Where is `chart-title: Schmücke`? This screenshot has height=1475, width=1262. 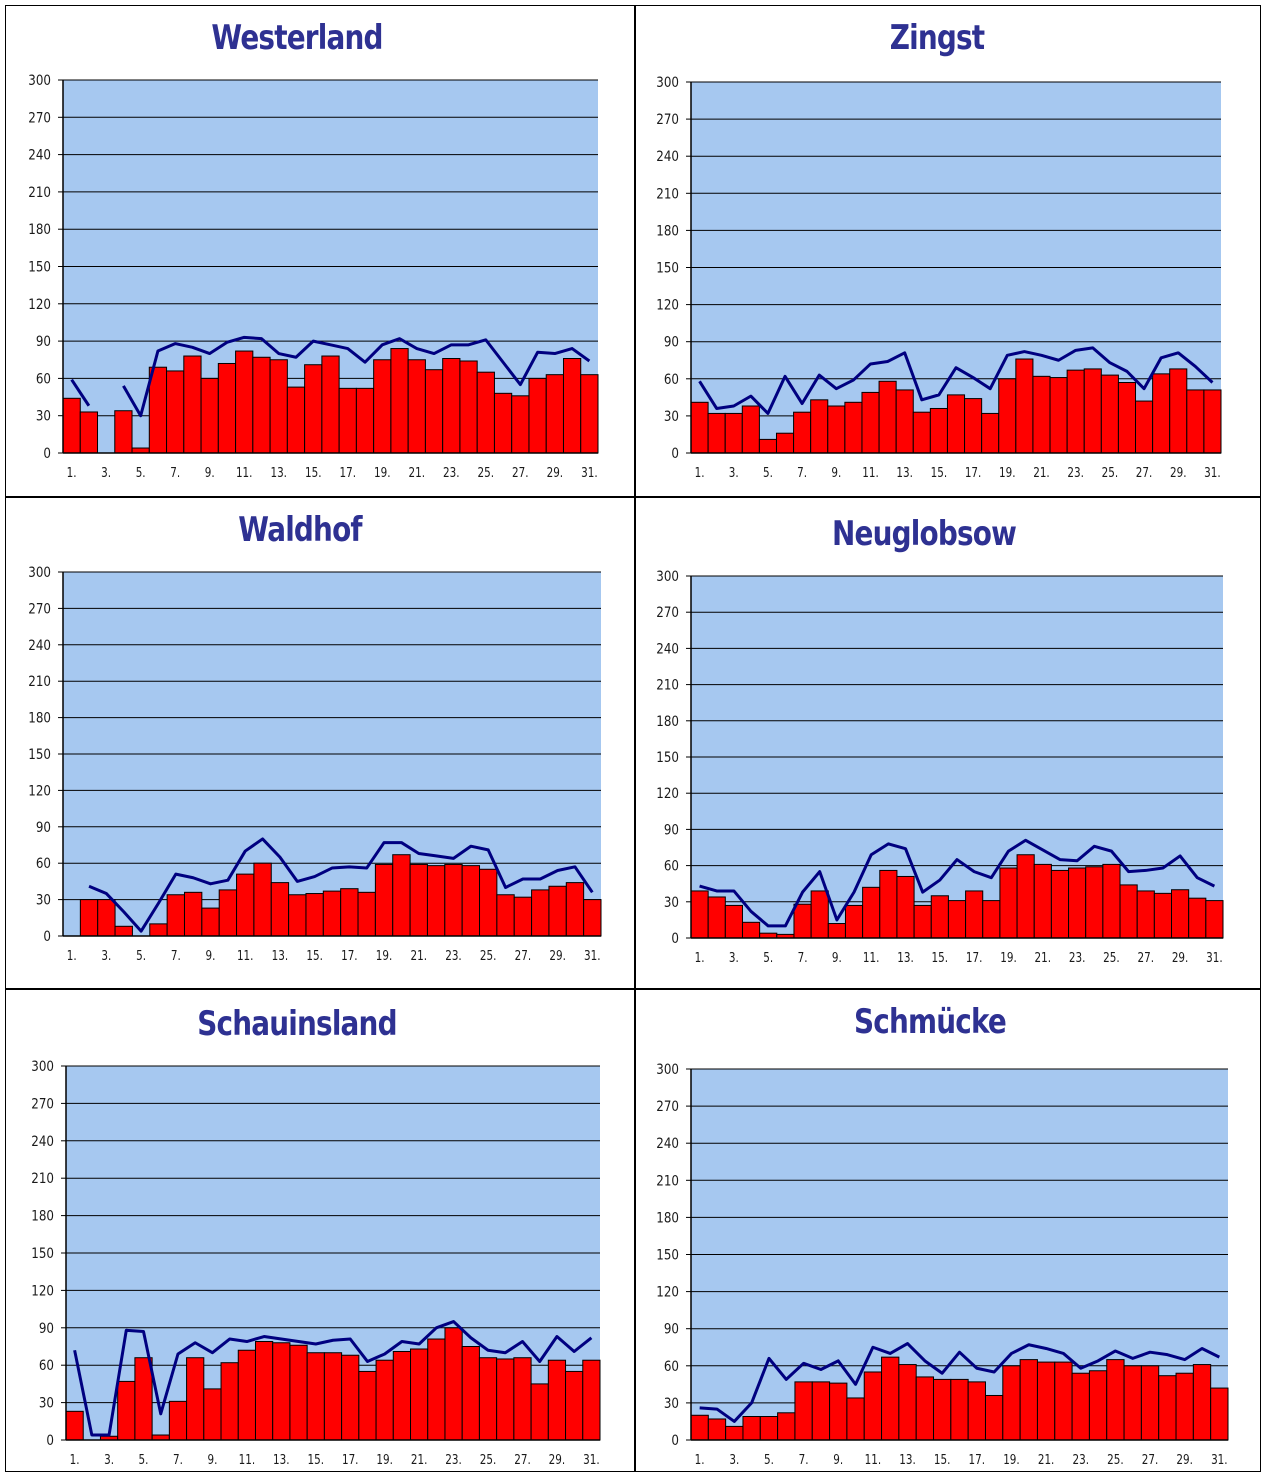
chart-title: Schmücke is located at coordinates (930, 1022).